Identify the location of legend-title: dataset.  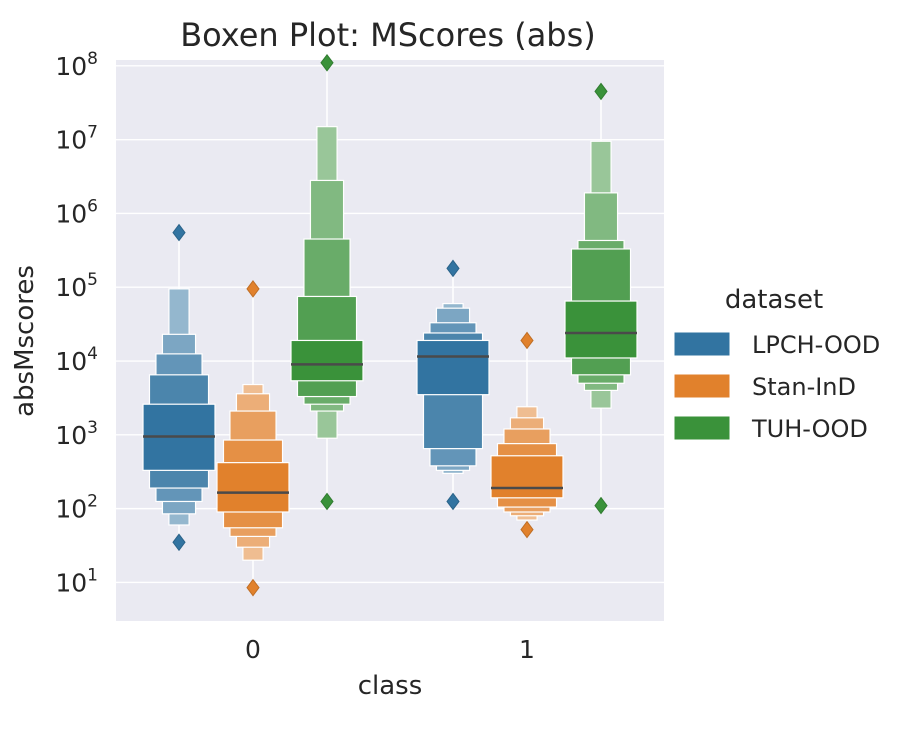
(774, 300).